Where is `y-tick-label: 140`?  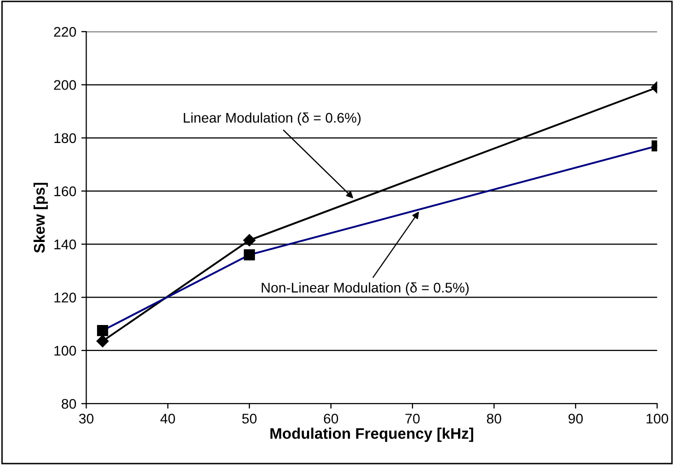
y-tick-label: 140 is located at coordinates (65, 245).